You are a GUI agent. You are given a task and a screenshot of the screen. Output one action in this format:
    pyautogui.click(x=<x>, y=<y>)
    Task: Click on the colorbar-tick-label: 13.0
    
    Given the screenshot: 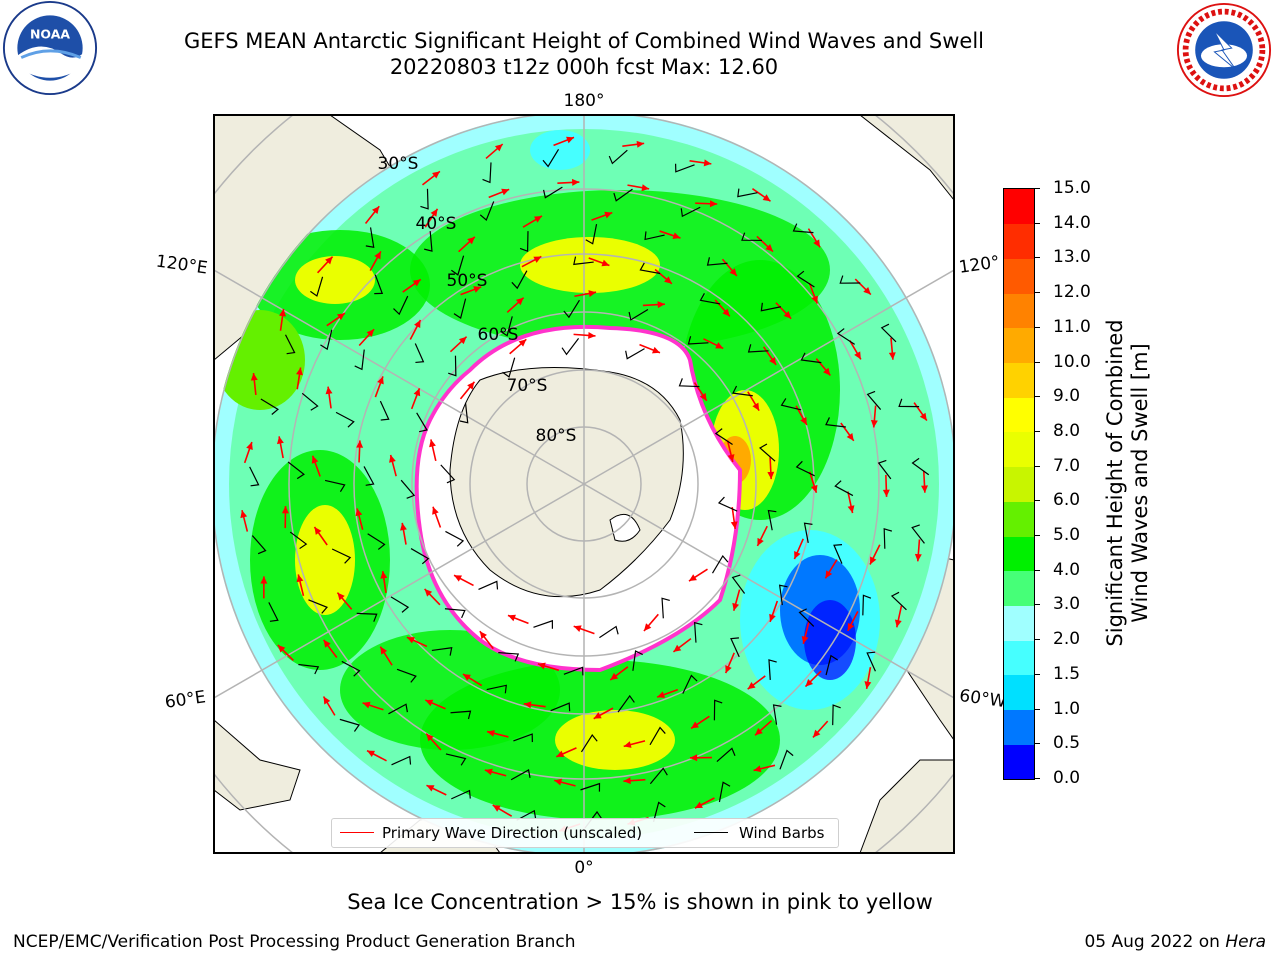 What is the action you would take?
    pyautogui.click(x=1072, y=257)
    